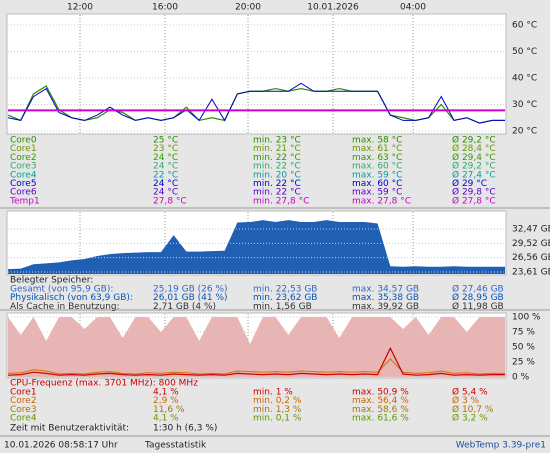 Image resolution: width=550 pixels, height=453 pixels. I want to click on row-name: Temp1, so click(24, 201).